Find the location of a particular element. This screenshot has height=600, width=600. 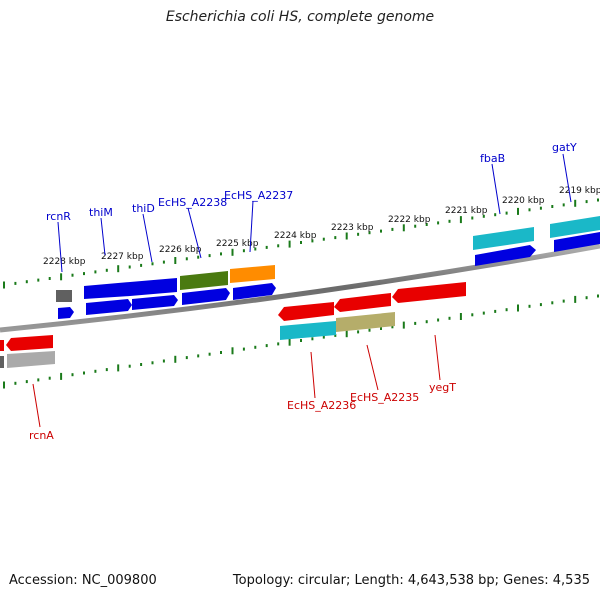

gene-label-rcnR: rcnR is located at coordinates (58, 216).